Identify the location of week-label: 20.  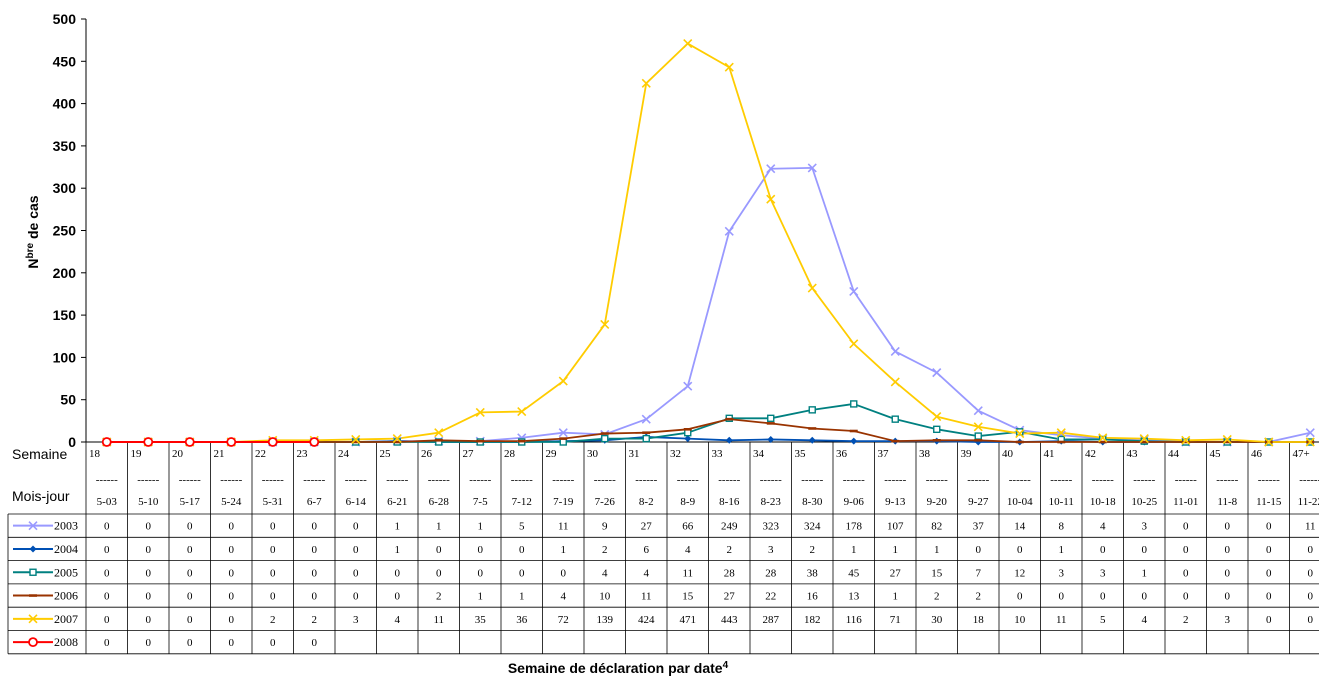
(178, 454).